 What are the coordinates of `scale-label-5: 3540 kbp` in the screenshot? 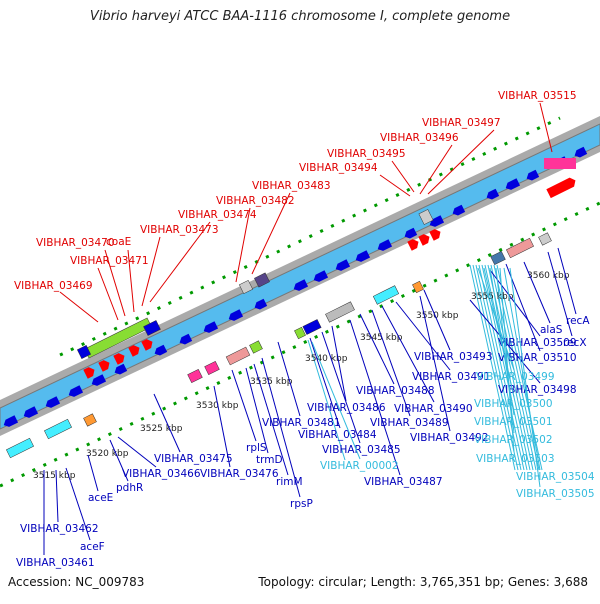 It's located at (326, 359).